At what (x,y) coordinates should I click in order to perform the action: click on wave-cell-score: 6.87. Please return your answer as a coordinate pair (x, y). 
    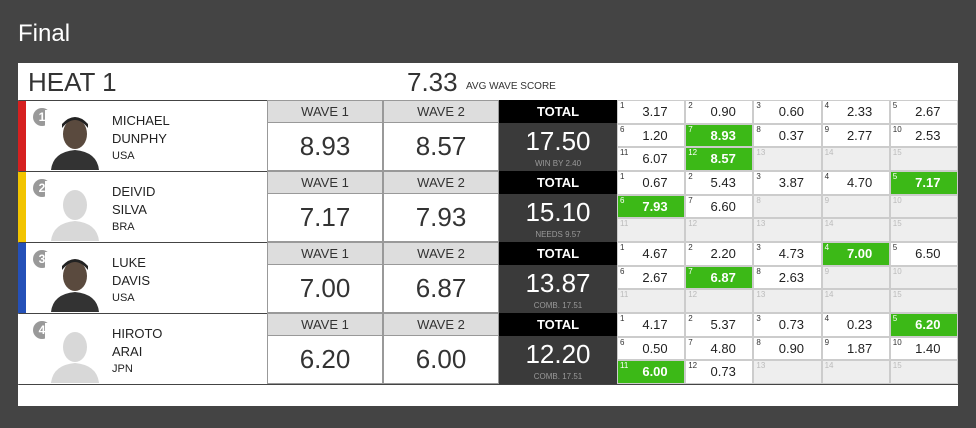
    Looking at the image, I should click on (723, 277).